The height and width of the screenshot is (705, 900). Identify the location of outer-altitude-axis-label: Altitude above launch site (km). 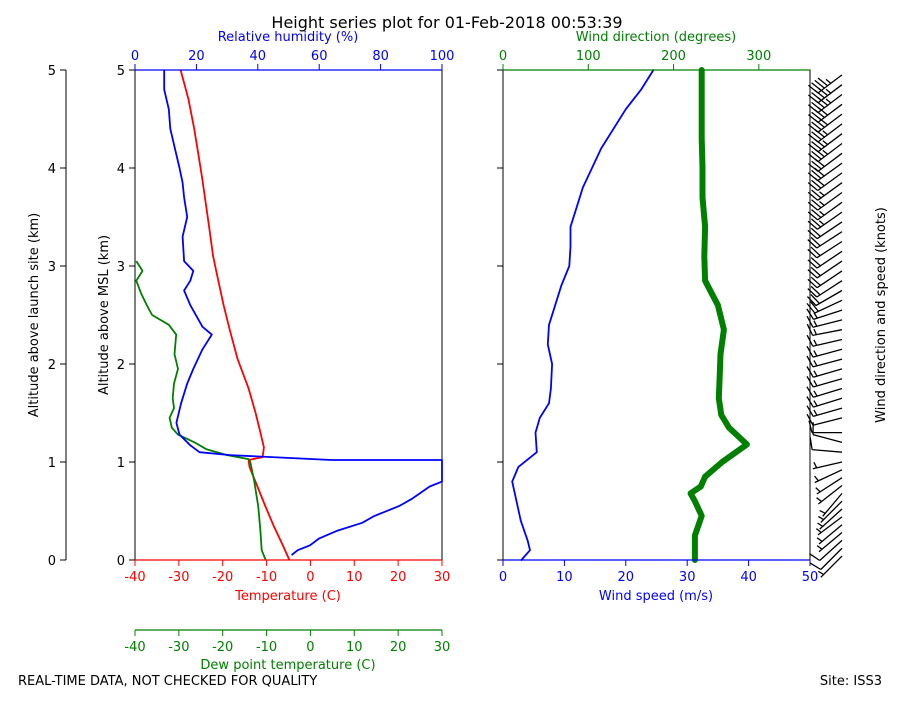
(34, 315).